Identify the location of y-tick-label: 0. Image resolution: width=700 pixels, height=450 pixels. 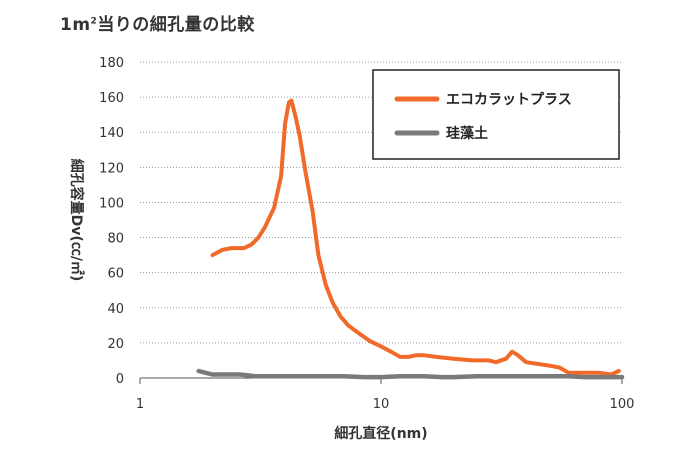
(120, 379).